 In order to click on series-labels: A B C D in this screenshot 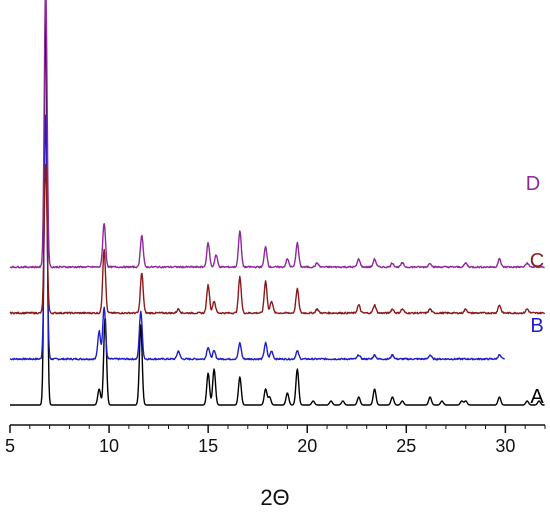, I will do `click(535, 290)`.